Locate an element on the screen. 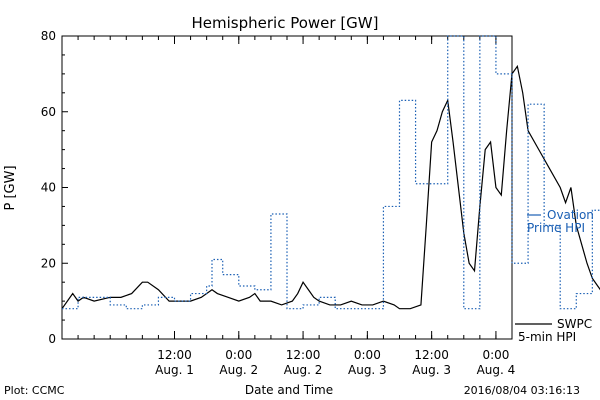  x-axis-label: Date and Time is located at coordinates (289, 390).